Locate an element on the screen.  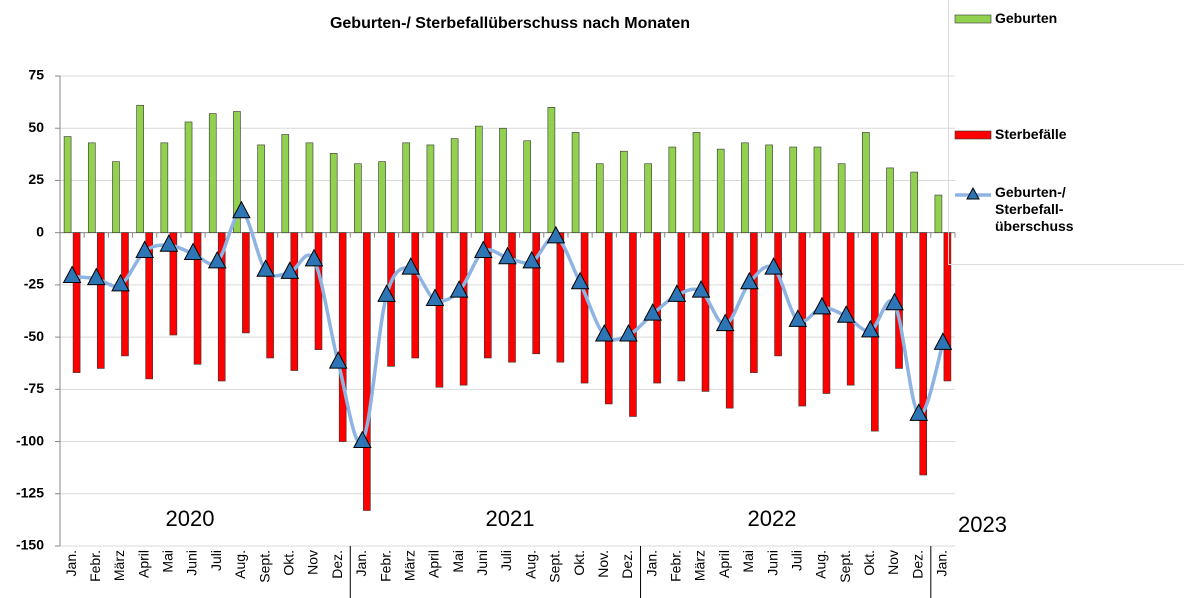
year-label: 2022 is located at coordinates (772, 518).